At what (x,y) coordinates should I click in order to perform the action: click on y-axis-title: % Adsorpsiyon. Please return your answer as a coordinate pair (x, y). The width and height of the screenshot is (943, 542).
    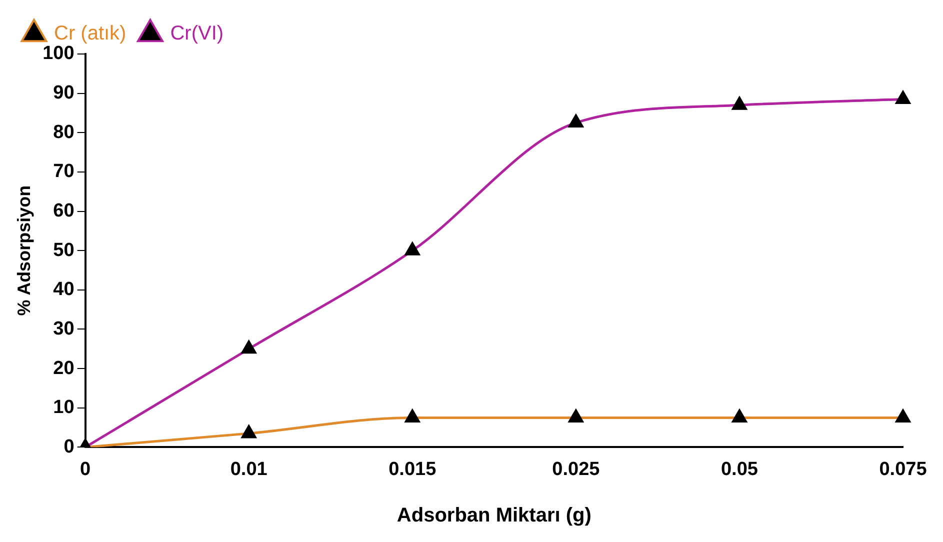
    Looking at the image, I should click on (24, 250).